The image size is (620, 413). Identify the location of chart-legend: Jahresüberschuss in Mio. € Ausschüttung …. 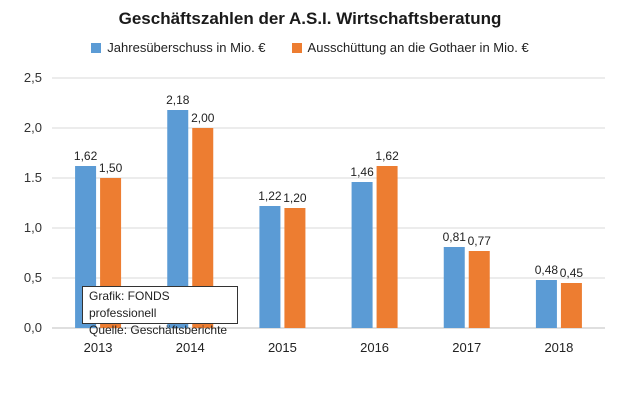
(310, 47).